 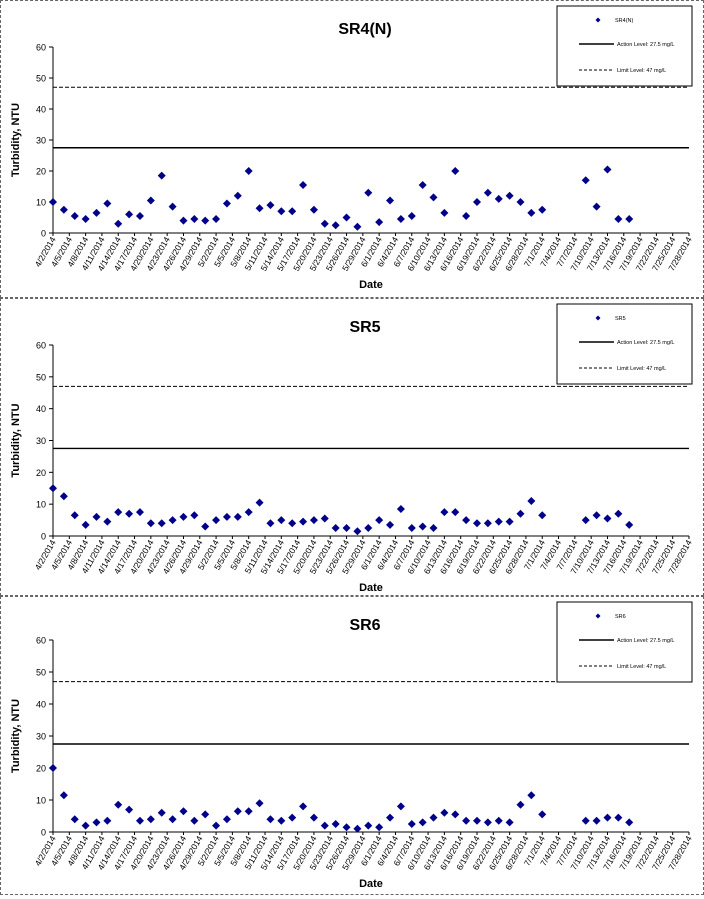 What do you see at coordinates (624, 21) in the screenshot?
I see `legend-label-series: SR4(N)` at bounding box center [624, 21].